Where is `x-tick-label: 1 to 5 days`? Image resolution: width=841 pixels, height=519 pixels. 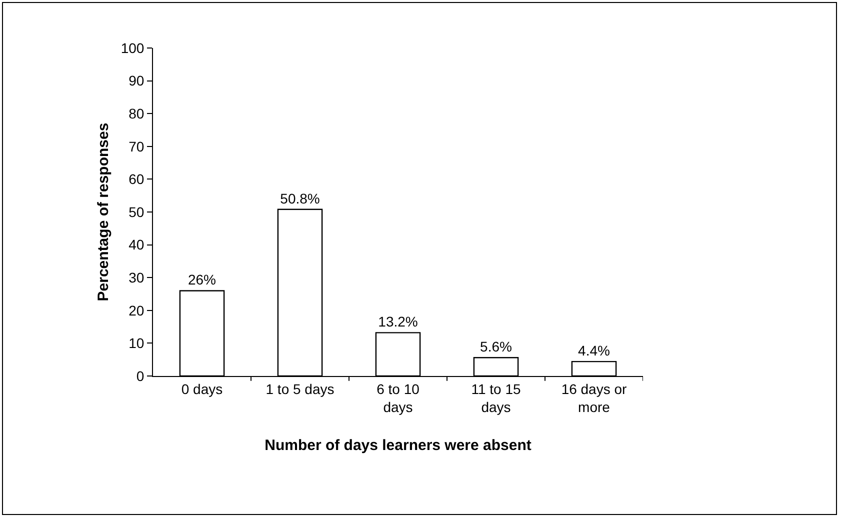 x-tick-label: 1 to 5 days is located at coordinates (300, 388).